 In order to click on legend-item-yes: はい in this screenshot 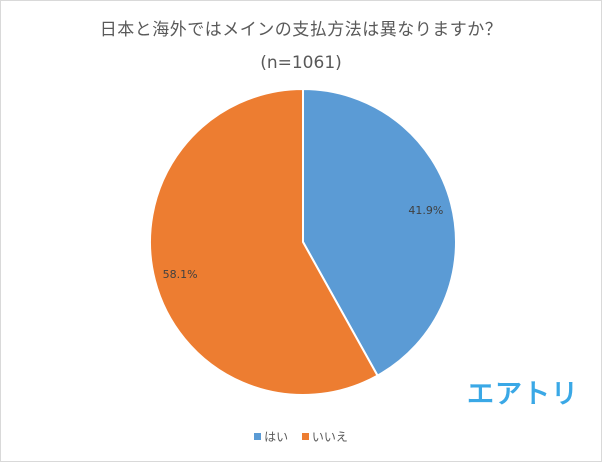, I will do `click(271, 436)`.